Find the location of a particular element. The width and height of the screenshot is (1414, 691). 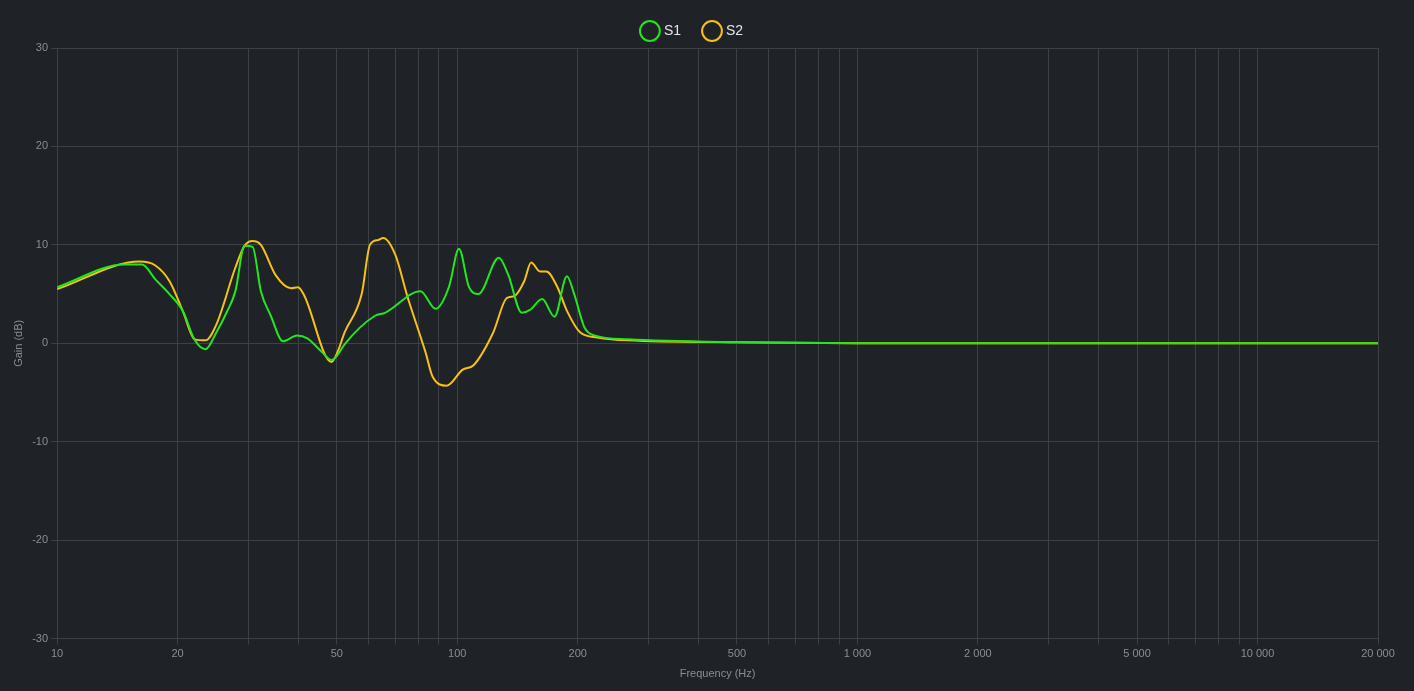

y-tick-label: 30 is located at coordinates (42, 47).